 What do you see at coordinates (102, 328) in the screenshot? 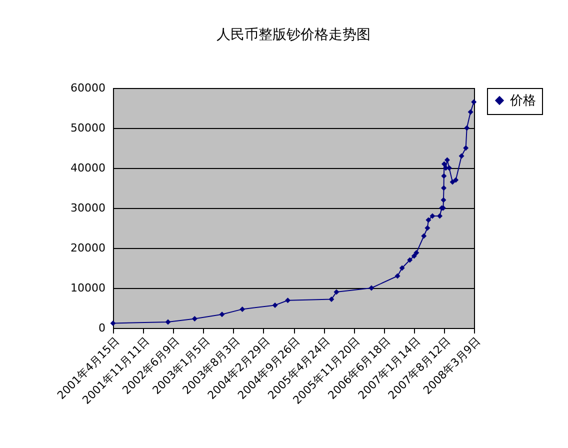
I see `y-tick-label: 0` at bounding box center [102, 328].